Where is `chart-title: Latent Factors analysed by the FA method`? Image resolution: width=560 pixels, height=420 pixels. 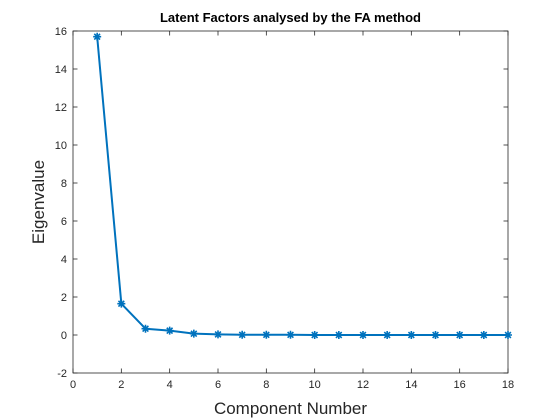 chart-title: Latent Factors analysed by the FA method is located at coordinates (290, 17).